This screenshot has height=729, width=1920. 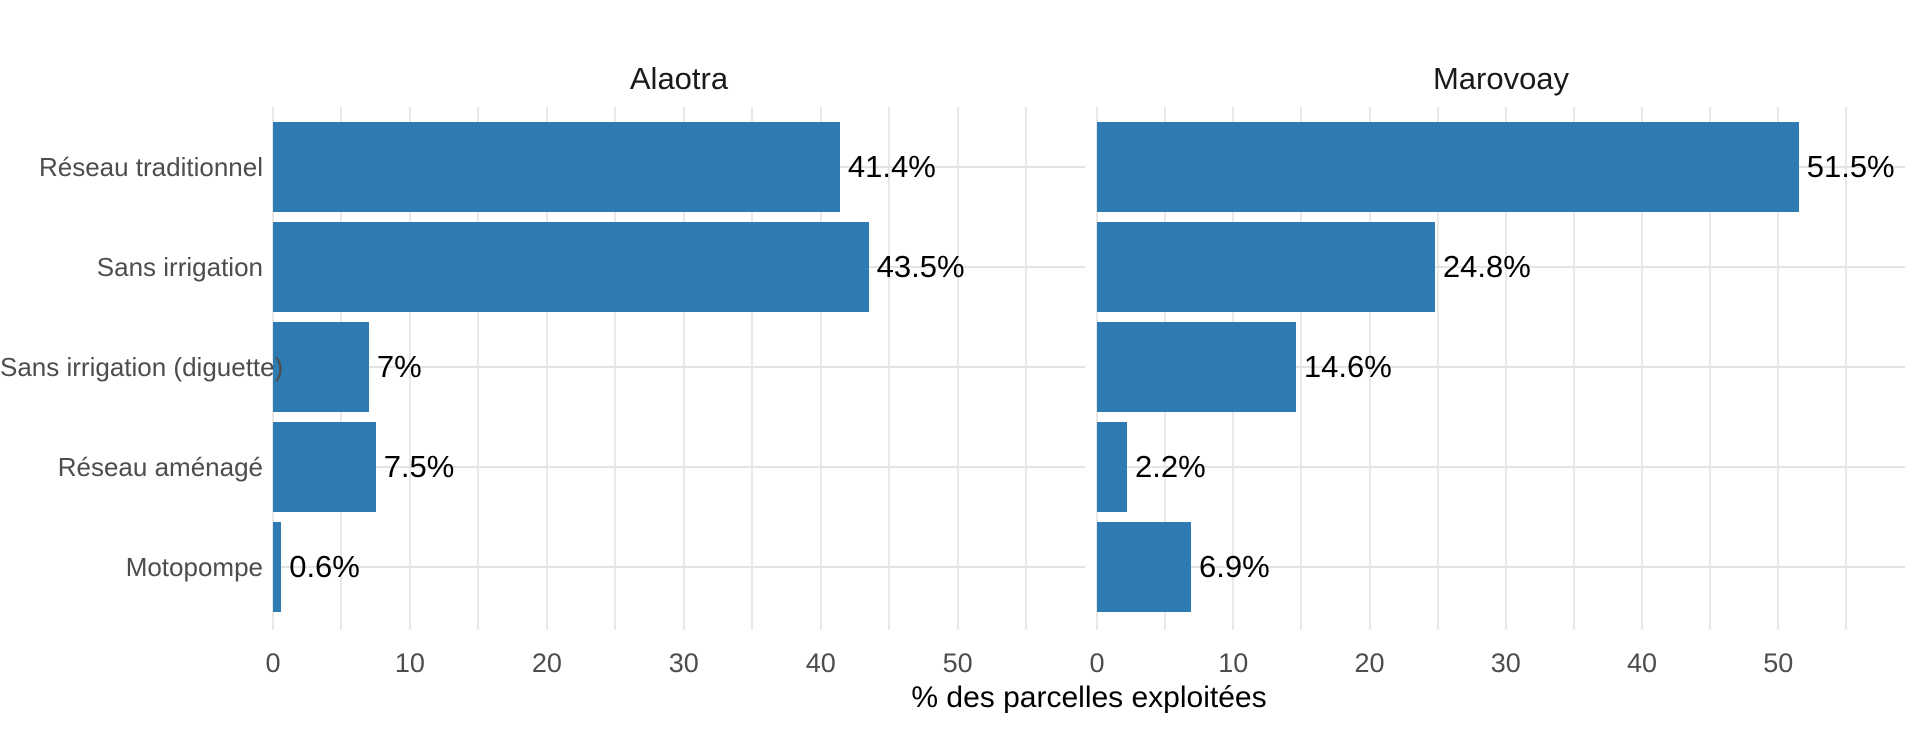 I want to click on value-label: 6.9%, so click(x=1234, y=566).